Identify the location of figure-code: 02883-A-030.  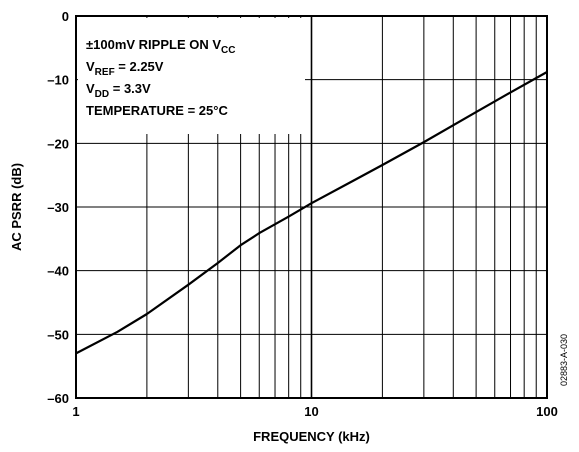
(564, 360).